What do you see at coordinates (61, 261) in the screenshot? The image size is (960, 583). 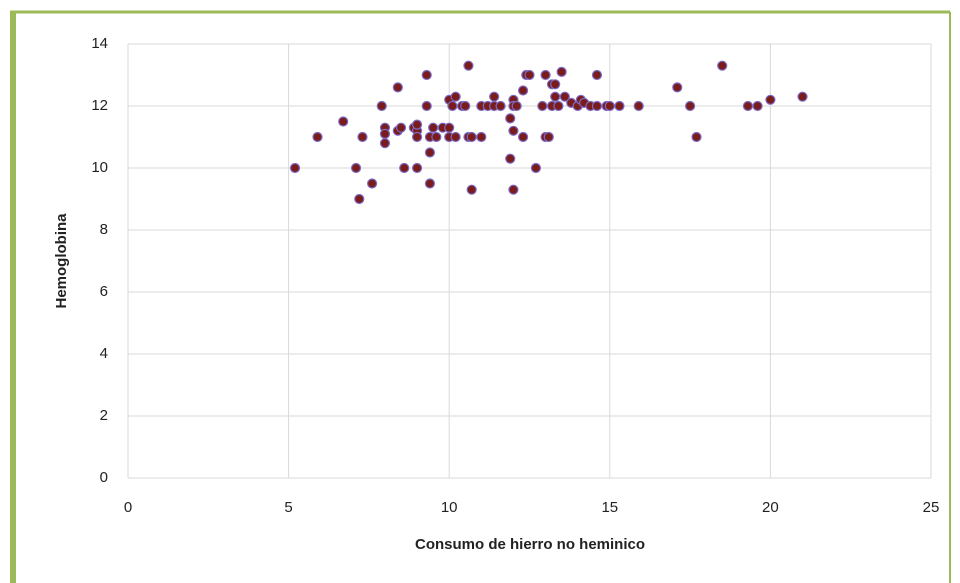 I see `y-axis-label: Hemoglobina` at bounding box center [61, 261].